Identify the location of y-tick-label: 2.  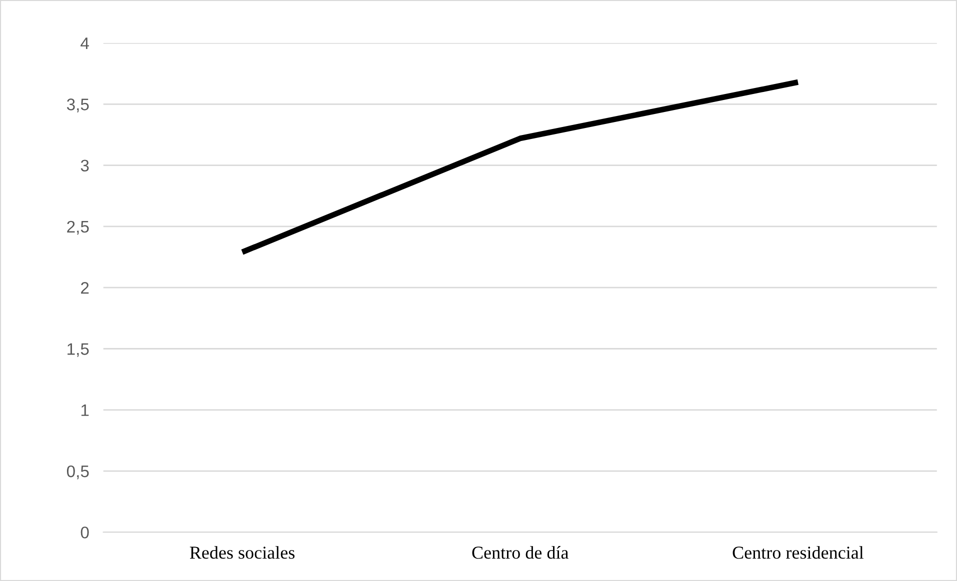
(85, 288).